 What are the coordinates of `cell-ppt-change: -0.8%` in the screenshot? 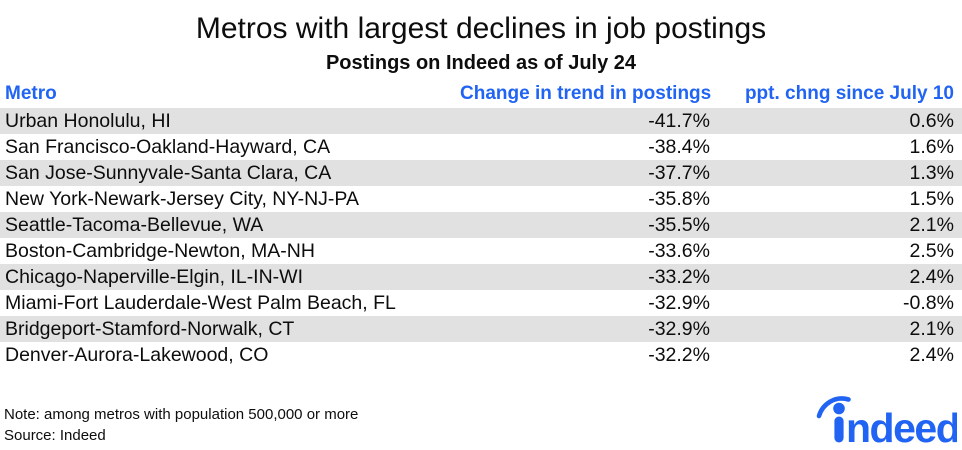 It's located at (928, 302).